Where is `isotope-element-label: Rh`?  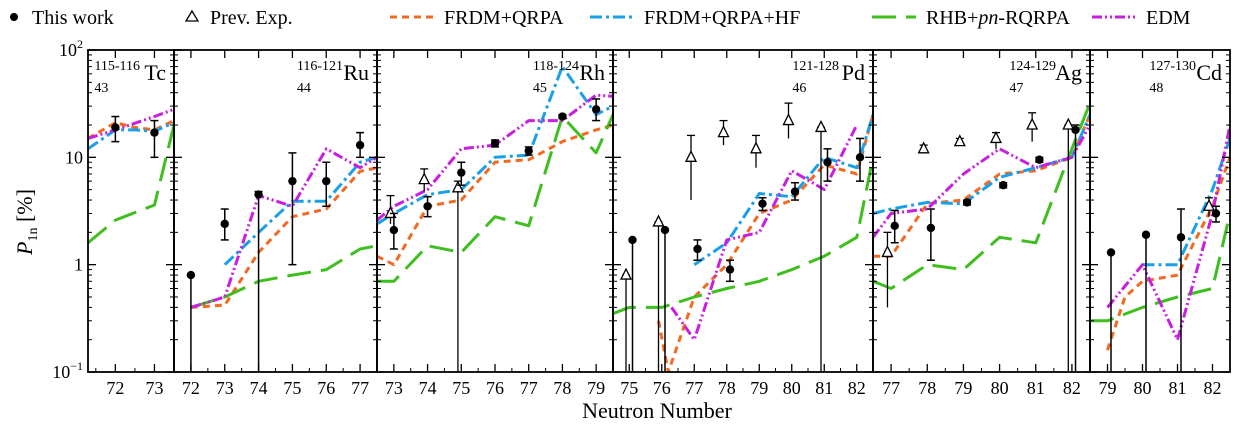
isotope-element-label: Rh is located at coordinates (592, 72).